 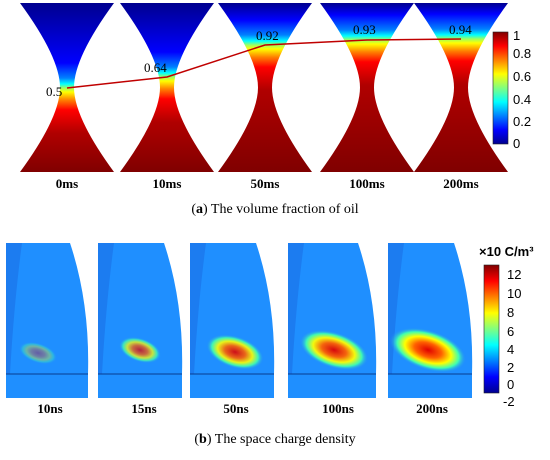 I want to click on channel-200ms, so click(x=461, y=87).